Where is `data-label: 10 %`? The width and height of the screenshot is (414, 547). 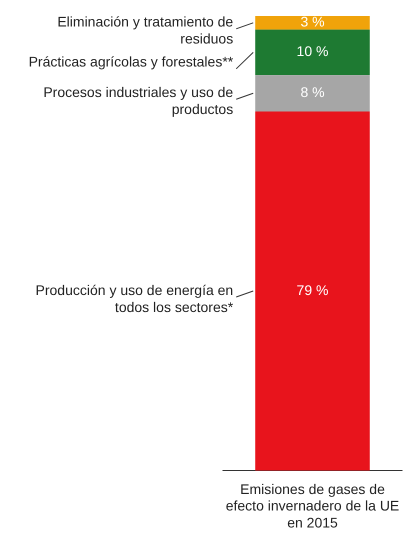
data-label: 10 % is located at coordinates (312, 51).